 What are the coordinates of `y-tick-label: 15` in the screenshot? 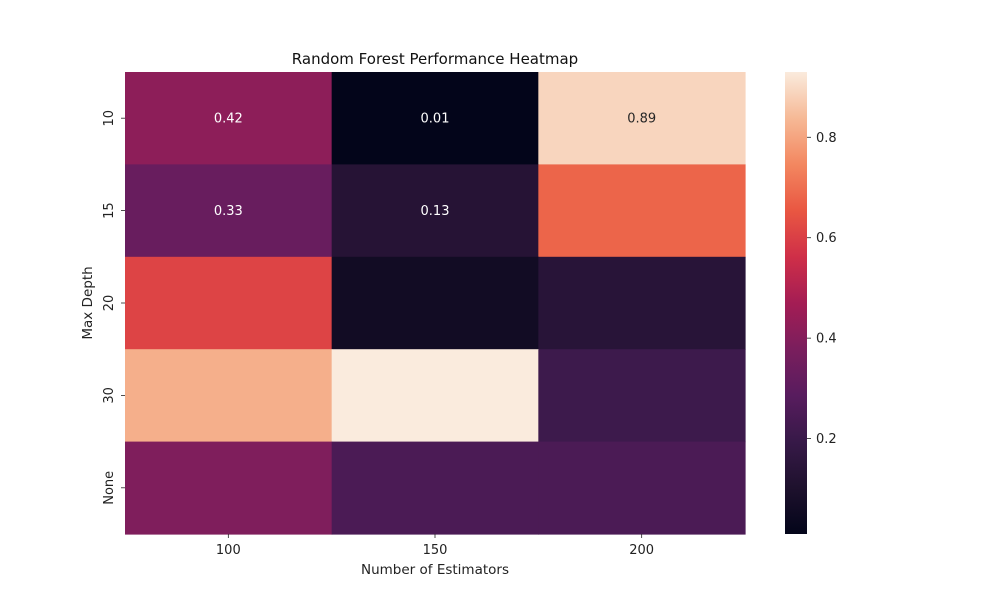 It's located at (109, 210).